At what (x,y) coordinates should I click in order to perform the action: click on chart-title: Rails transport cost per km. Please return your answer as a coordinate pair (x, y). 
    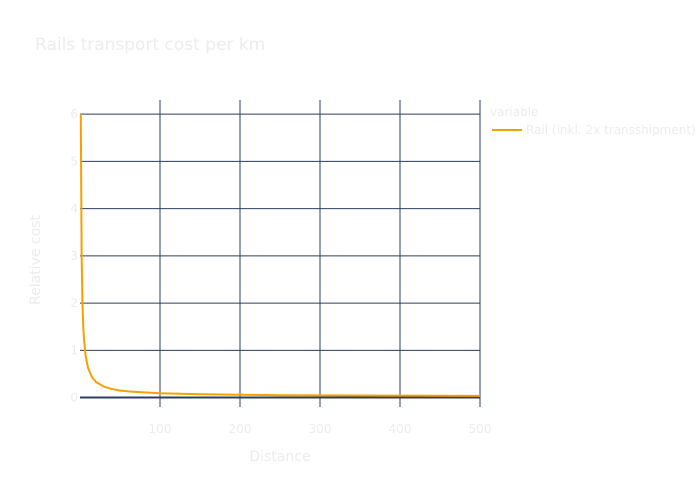
    Looking at the image, I should click on (150, 45).